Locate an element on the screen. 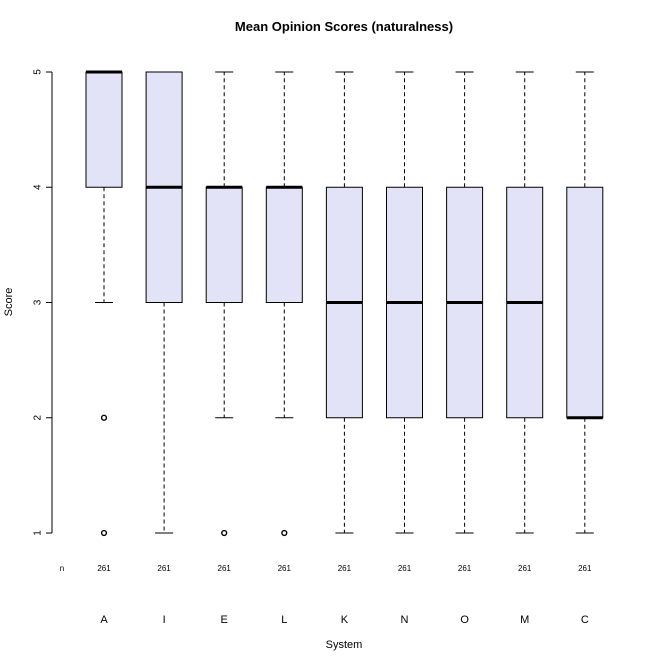 The width and height of the screenshot is (664, 664). y-axis-label: Score is located at coordinates (9, 302).